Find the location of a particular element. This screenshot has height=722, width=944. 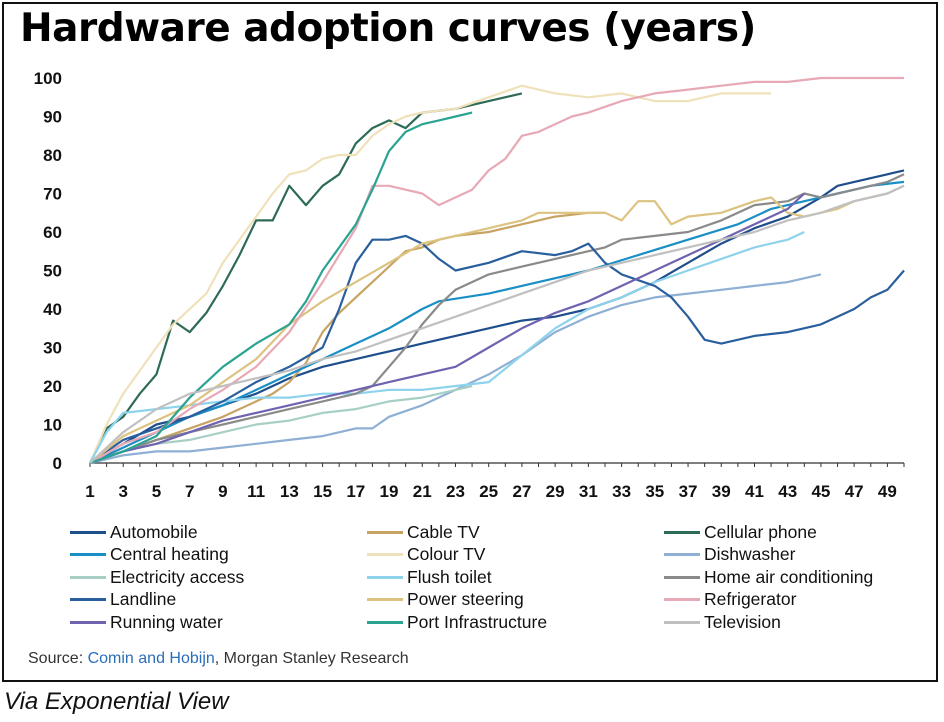

x-tick-label: 45 is located at coordinates (820, 491).